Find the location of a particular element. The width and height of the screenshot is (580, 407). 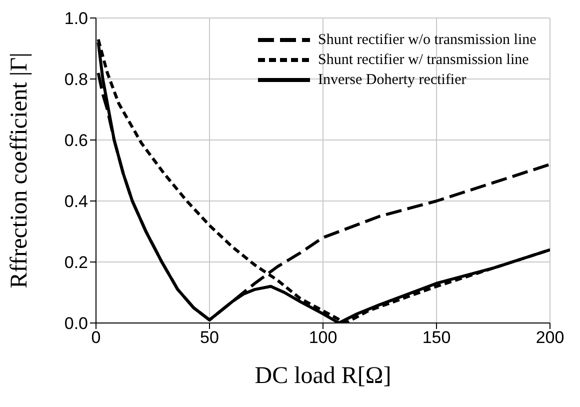

legend-label: Shunt rectifier w/ transmission line is located at coordinates (423, 60).